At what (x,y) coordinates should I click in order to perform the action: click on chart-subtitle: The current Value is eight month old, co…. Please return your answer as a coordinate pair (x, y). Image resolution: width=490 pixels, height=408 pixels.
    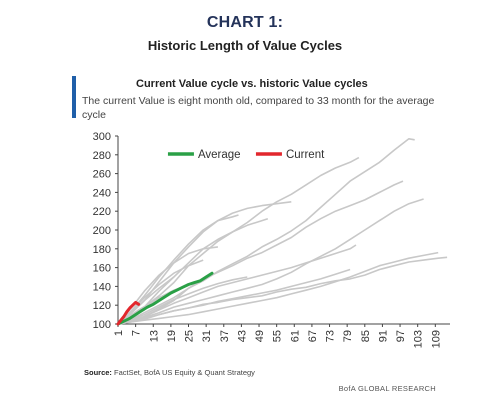
    Looking at the image, I should click on (258, 108).